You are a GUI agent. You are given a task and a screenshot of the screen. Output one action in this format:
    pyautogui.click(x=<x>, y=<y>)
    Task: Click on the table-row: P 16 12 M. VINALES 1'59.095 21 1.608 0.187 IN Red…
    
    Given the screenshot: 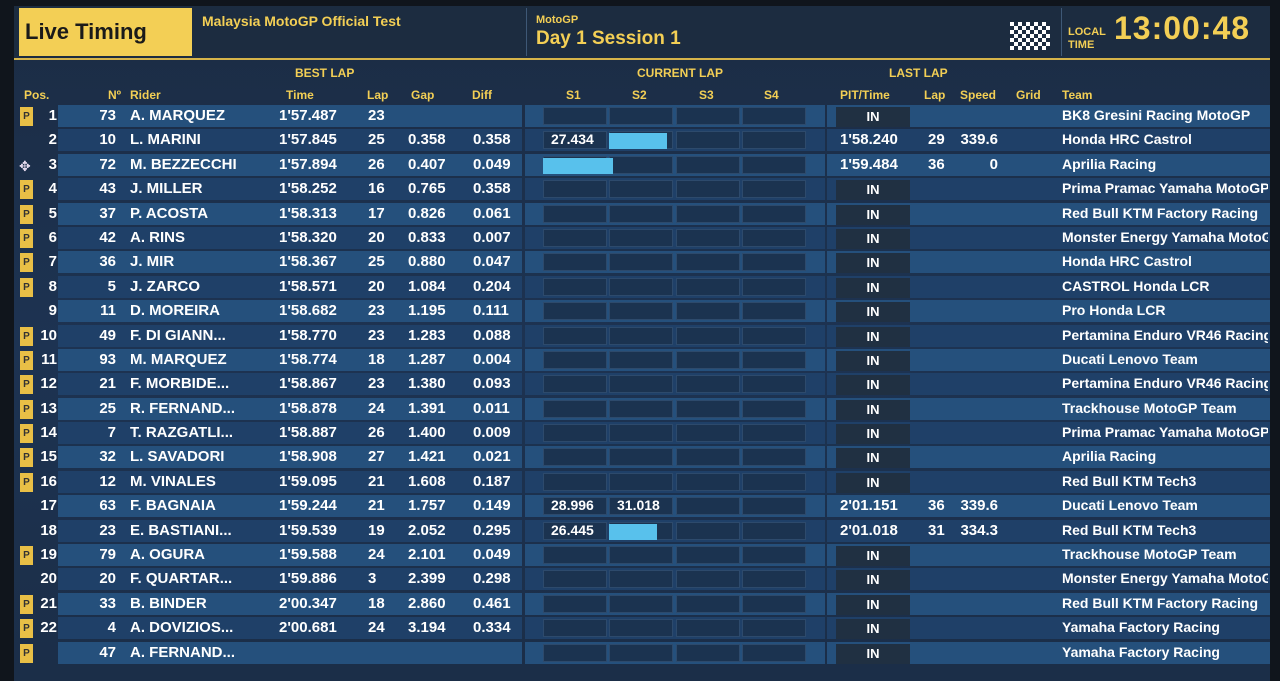 What is the action you would take?
    pyautogui.click(x=642, y=482)
    